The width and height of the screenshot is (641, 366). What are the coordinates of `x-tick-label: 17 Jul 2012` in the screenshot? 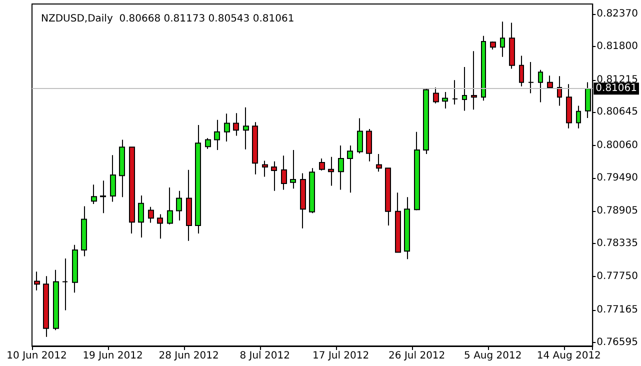 It's located at (341, 356).